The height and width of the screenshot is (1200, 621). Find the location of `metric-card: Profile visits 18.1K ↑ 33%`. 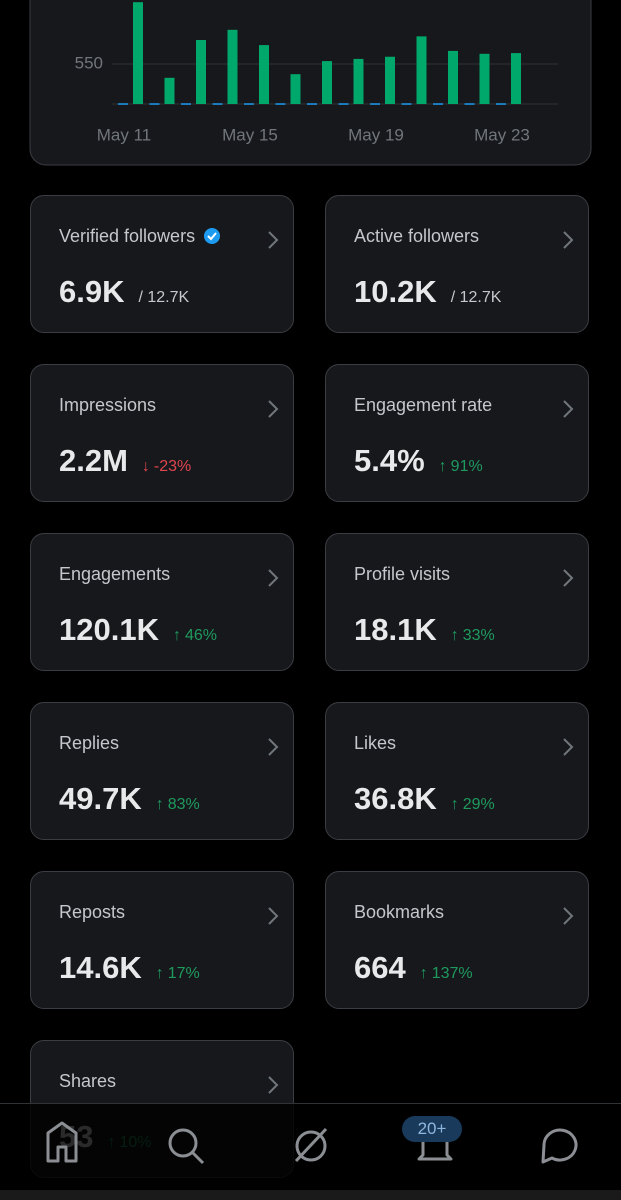

metric-card: Profile visits 18.1K ↑ 33% is located at coordinates (457, 602).